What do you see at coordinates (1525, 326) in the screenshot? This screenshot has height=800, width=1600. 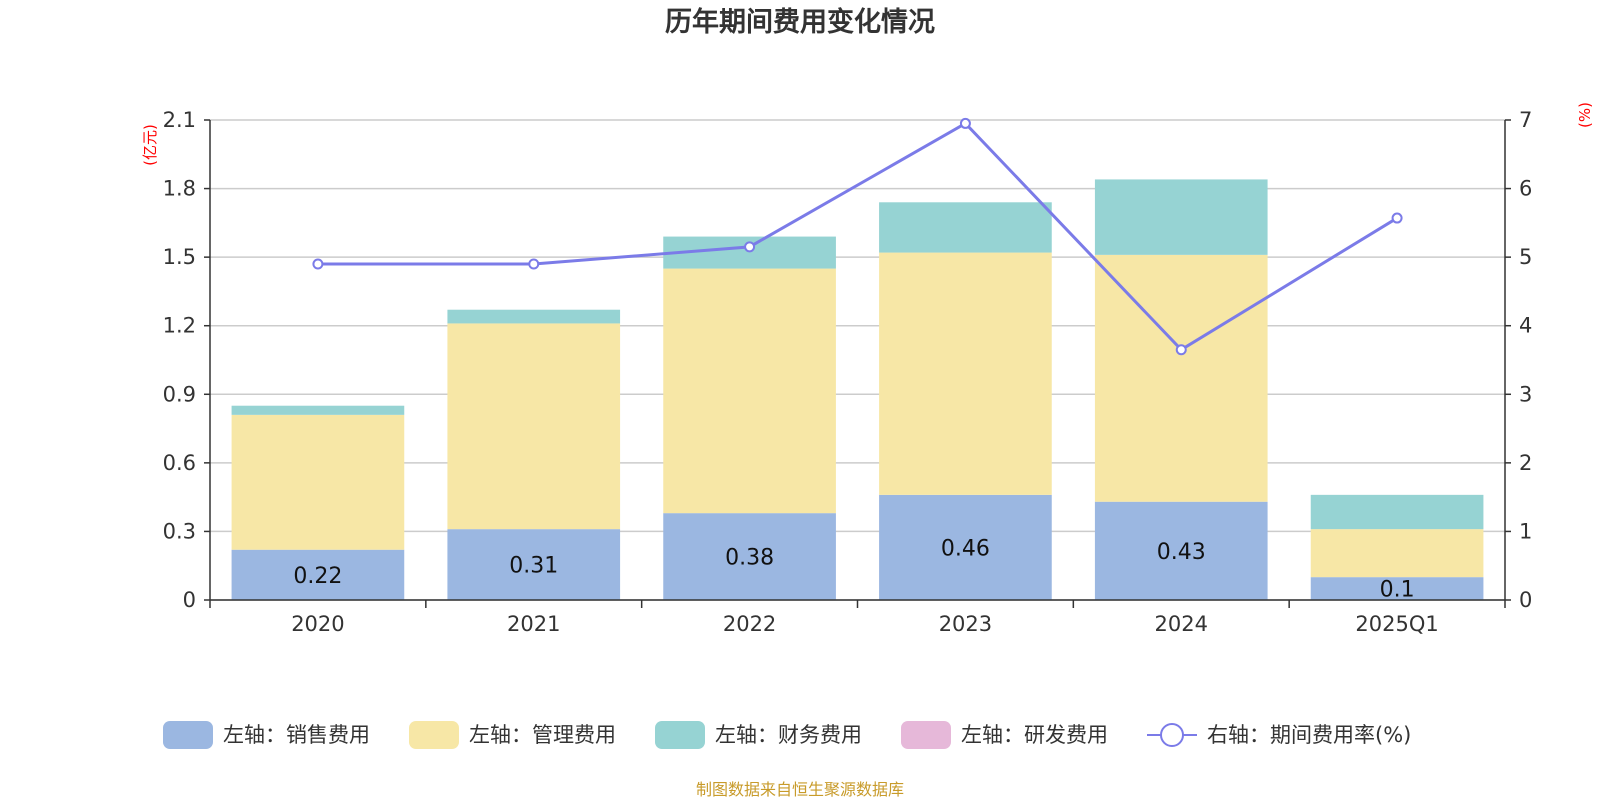 I see `right-tick-label: 4` at bounding box center [1525, 326].